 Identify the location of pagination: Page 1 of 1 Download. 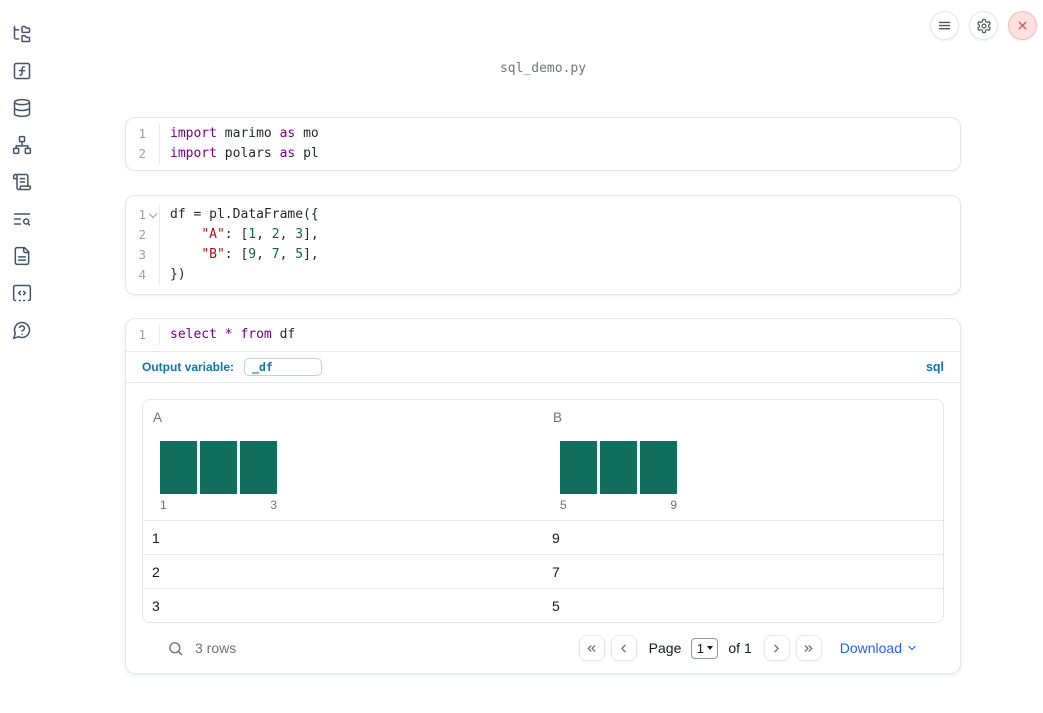
(748, 648).